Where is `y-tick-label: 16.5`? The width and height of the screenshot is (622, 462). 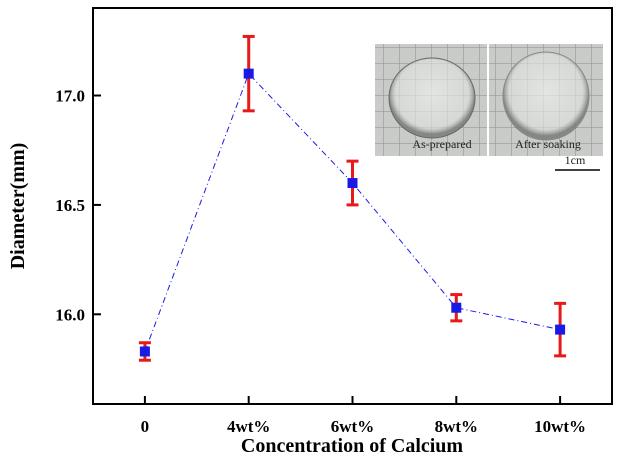
y-tick-label: 16.5 is located at coordinates (70, 205).